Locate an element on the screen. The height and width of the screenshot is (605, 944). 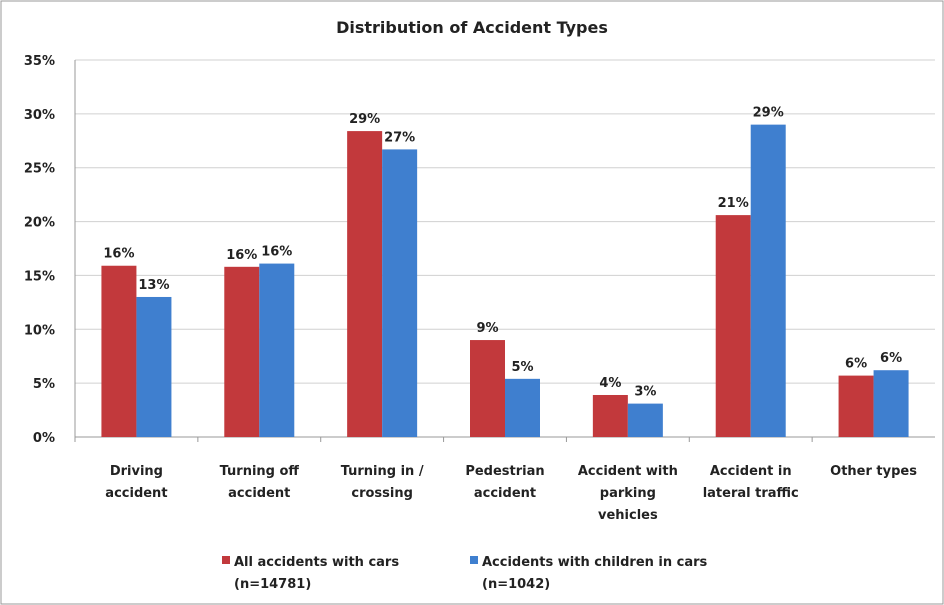
value-label: 4% is located at coordinates (610, 383).